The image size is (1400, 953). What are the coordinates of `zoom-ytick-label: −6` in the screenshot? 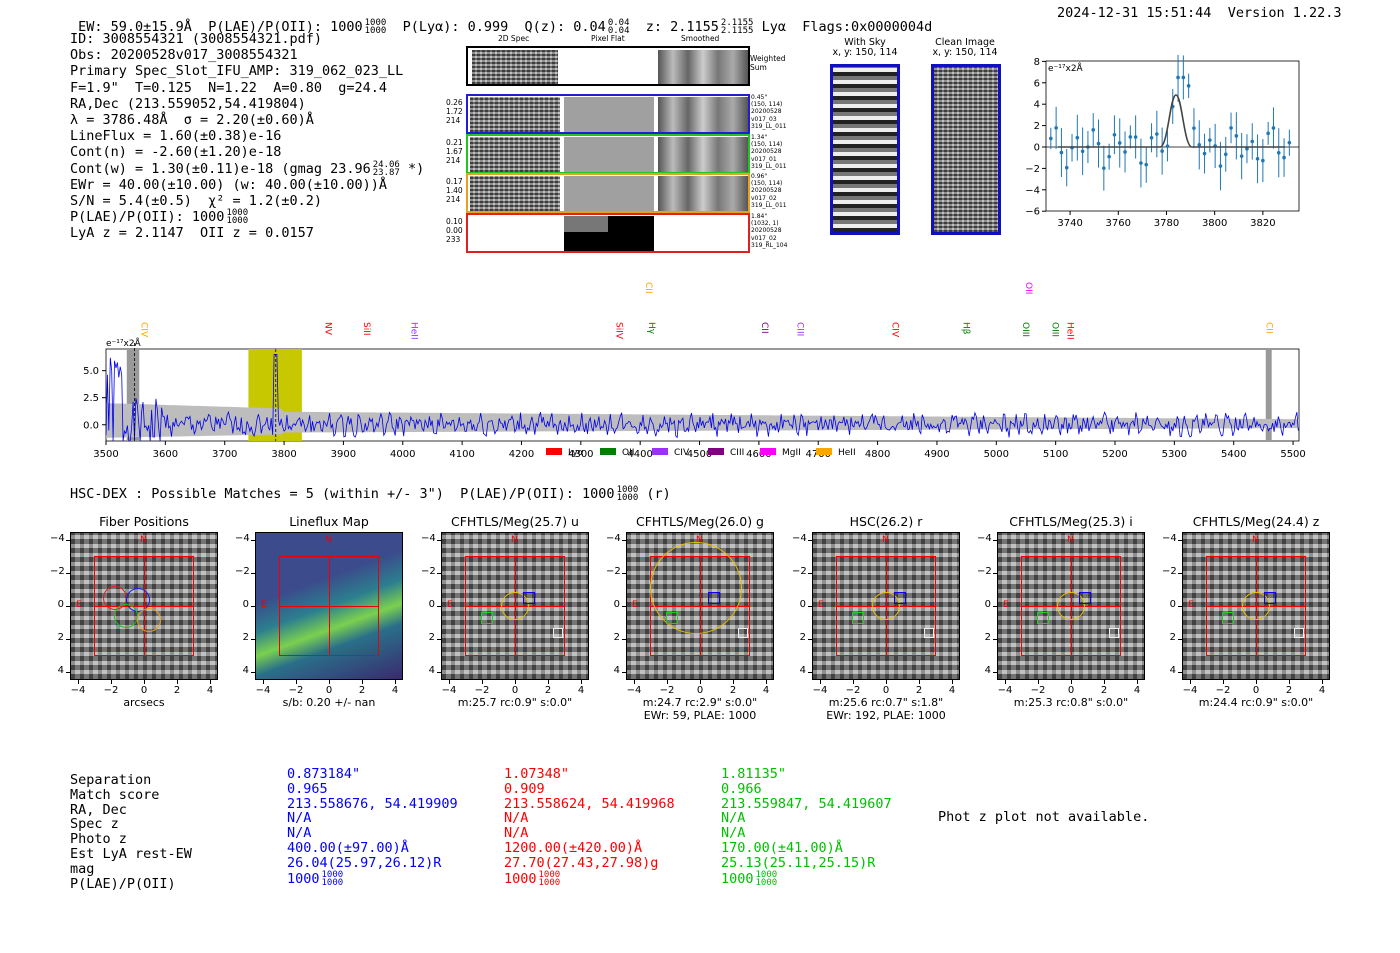 It's located at (1032, 212).